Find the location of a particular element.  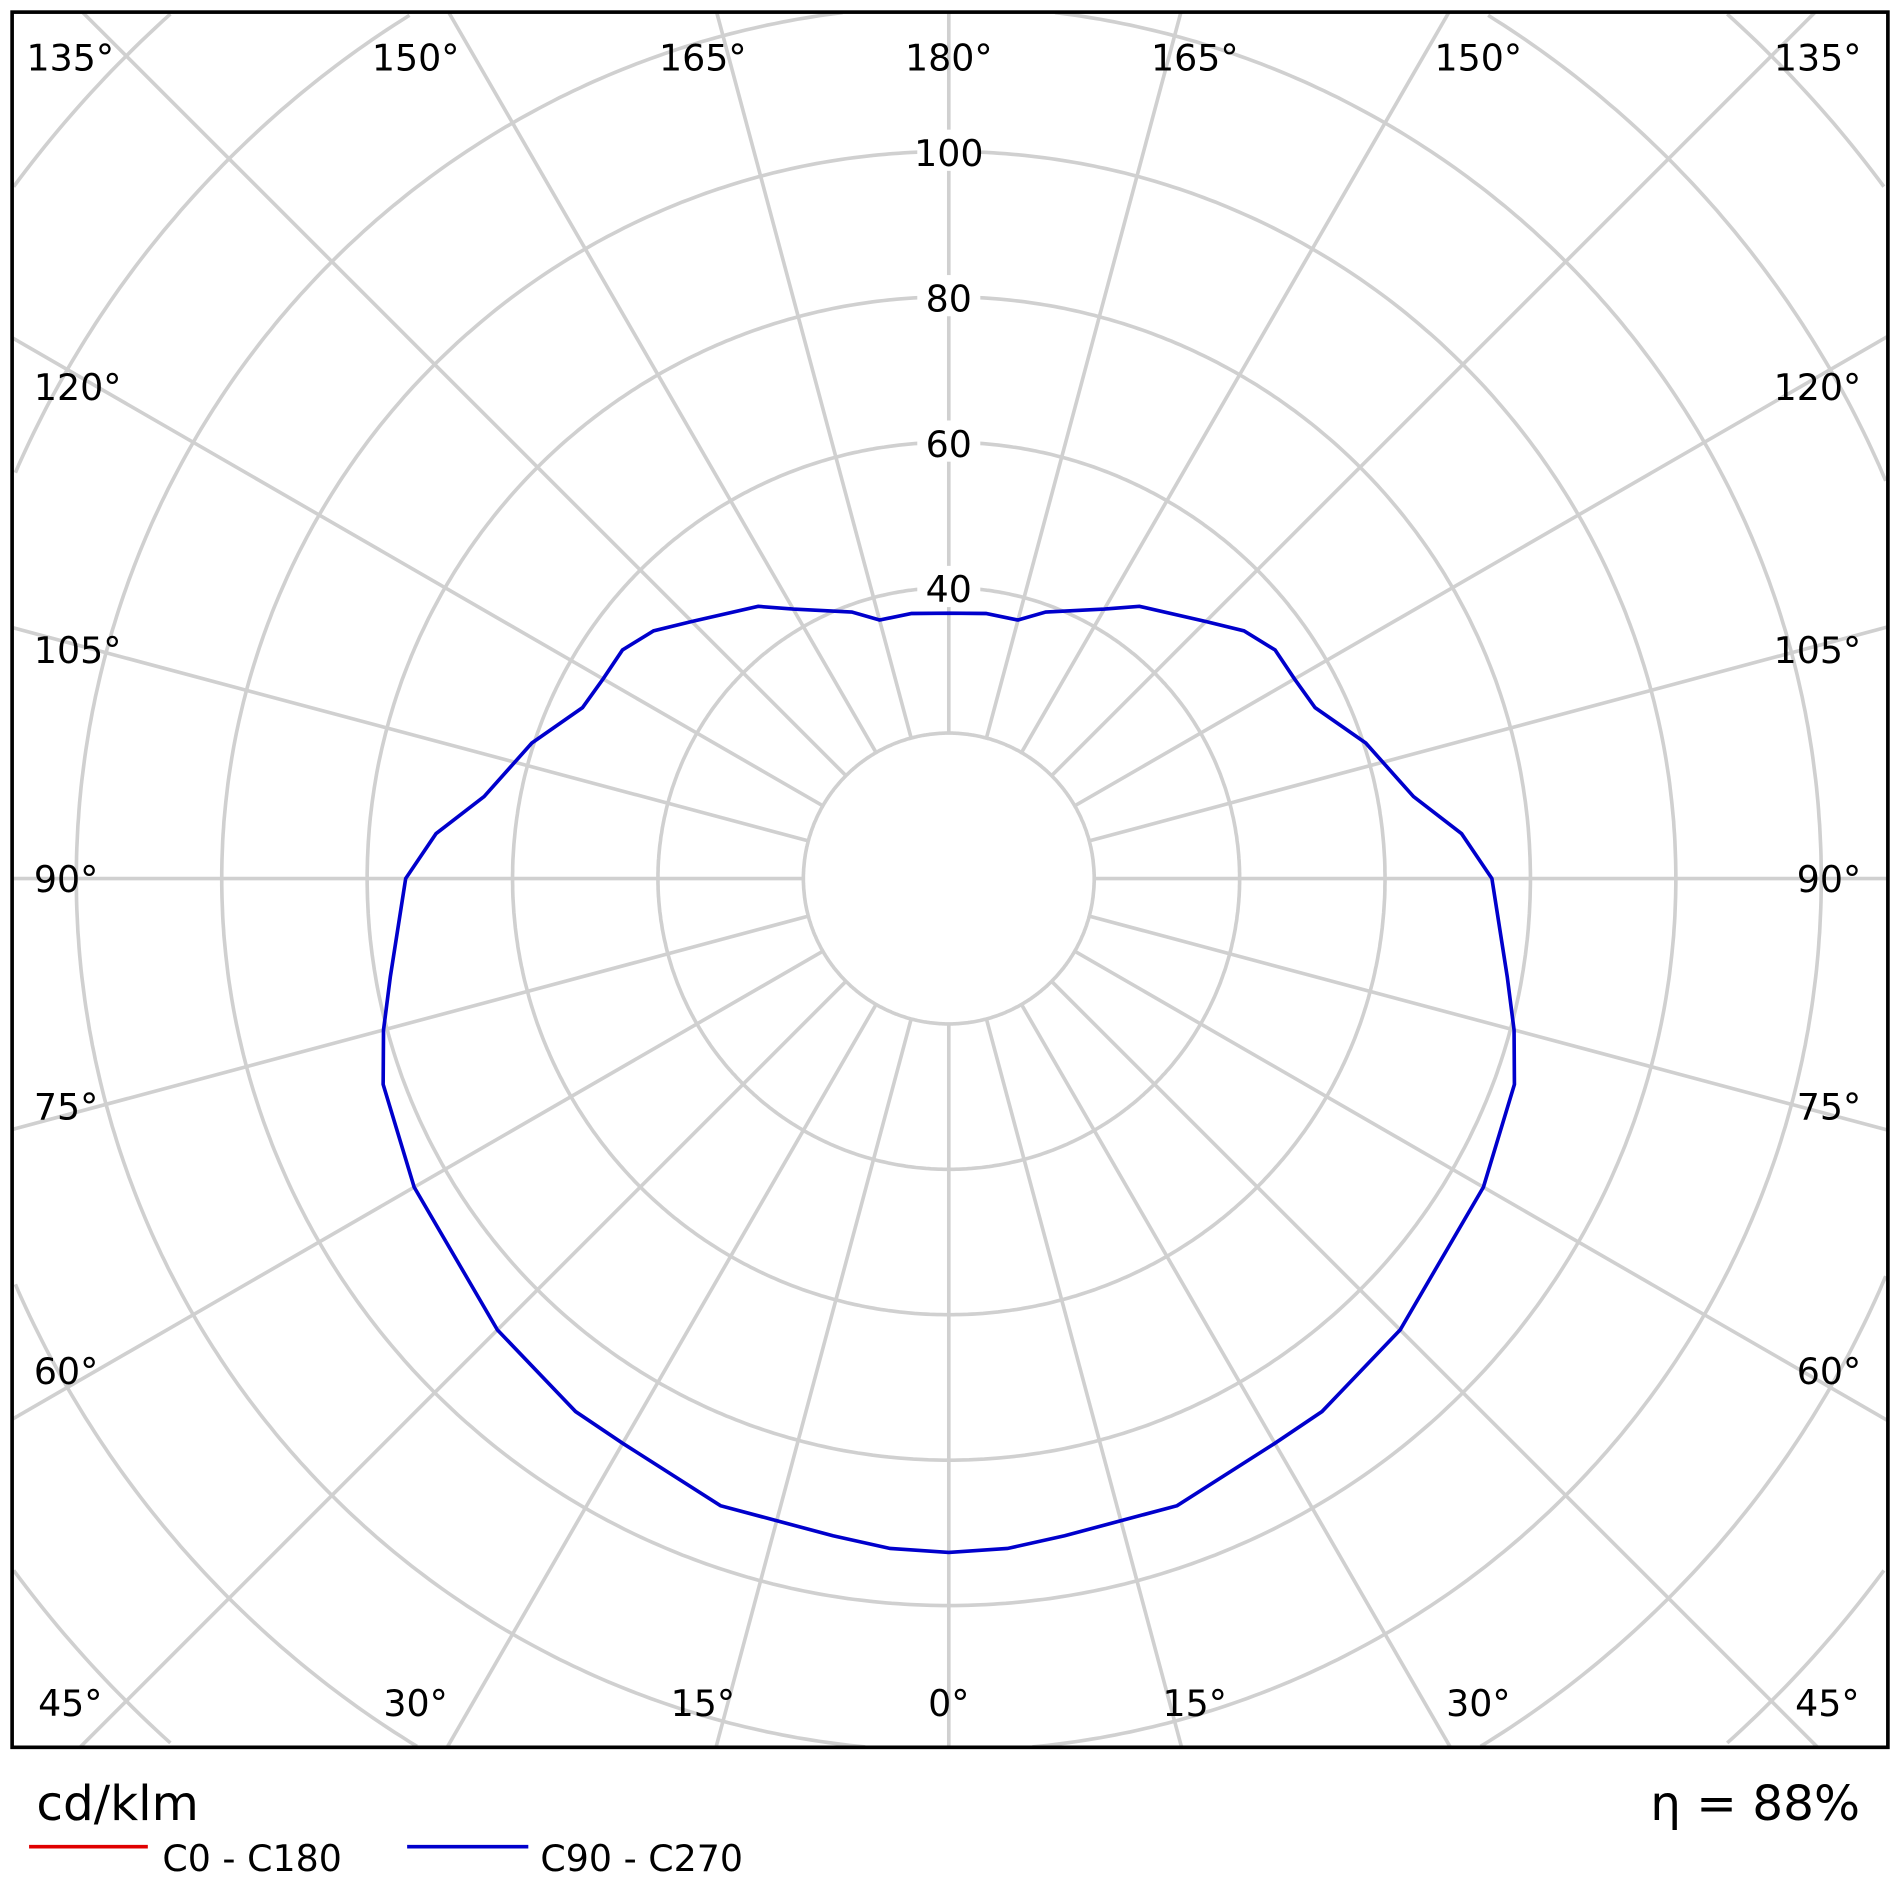

angle-label: 180° is located at coordinates (949, 57).